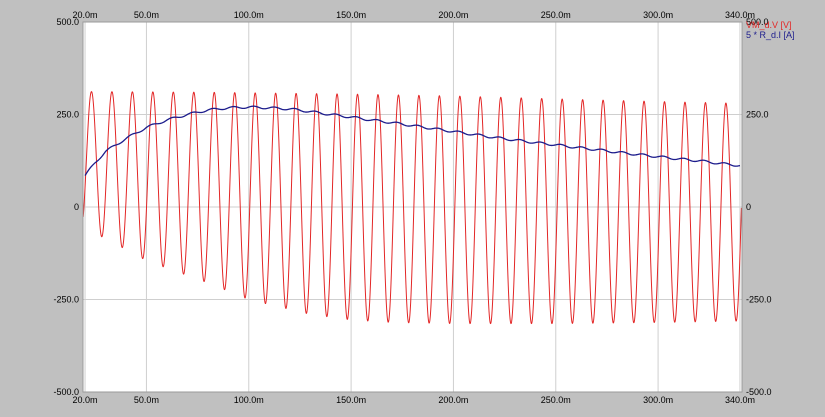 The width and height of the screenshot is (825, 417). Describe the element at coordinates (759, 300) in the screenshot. I see `y-tick-label-right: -250.0` at that location.